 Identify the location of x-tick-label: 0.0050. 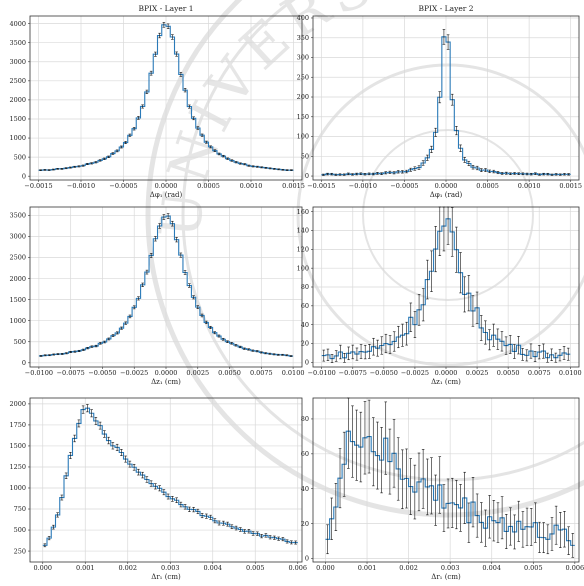
(229, 373).